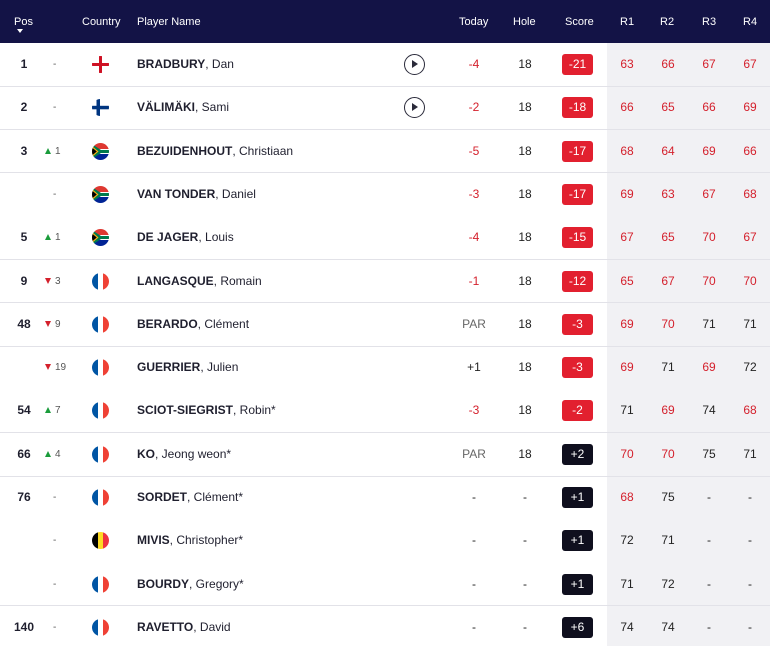  I want to click on header-score: Score, so click(579, 22).